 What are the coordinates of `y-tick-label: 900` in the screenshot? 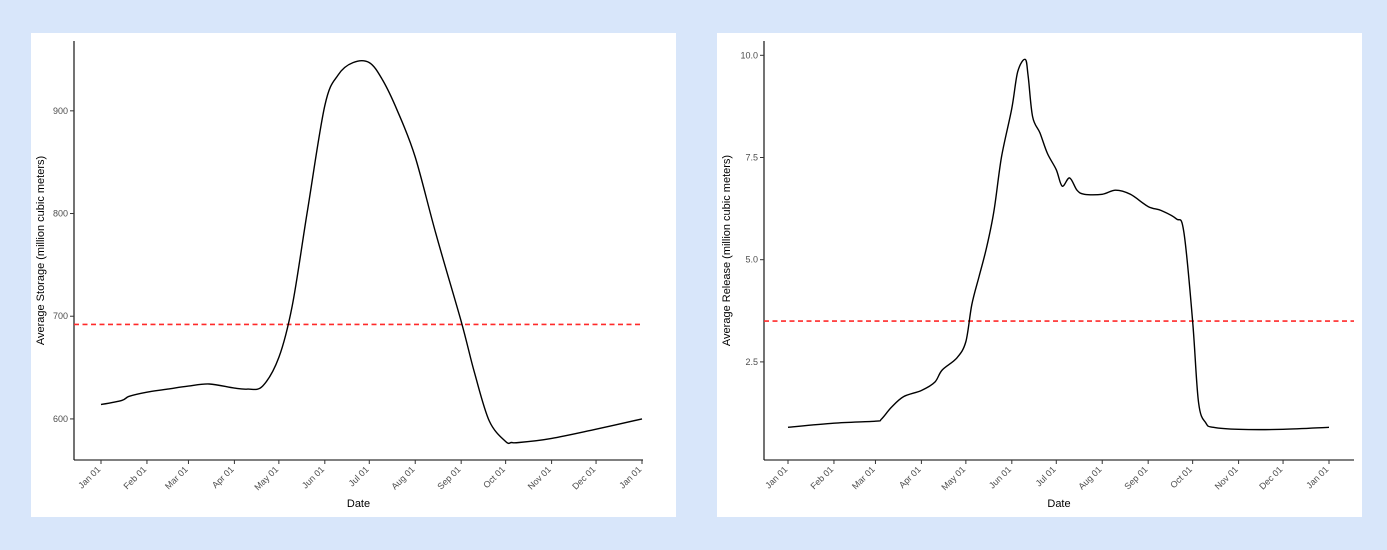 It's located at (60, 111).